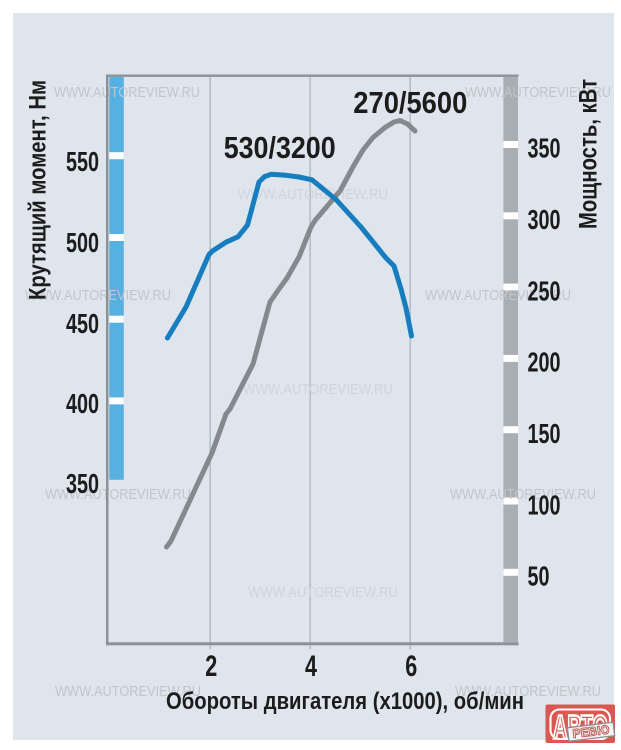 The image size is (621, 750). Describe the element at coordinates (411, 666) in the screenshot. I see `svg-text: 6` at that location.